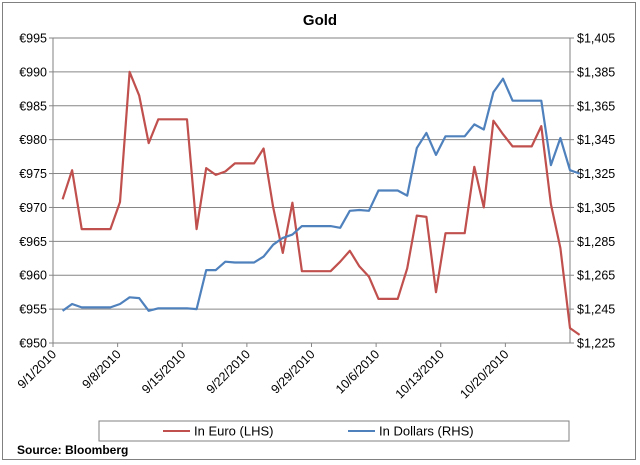 The image size is (640, 465). Describe the element at coordinates (596, 39) in the screenshot. I see `right-tick-label: $1,405` at that location.